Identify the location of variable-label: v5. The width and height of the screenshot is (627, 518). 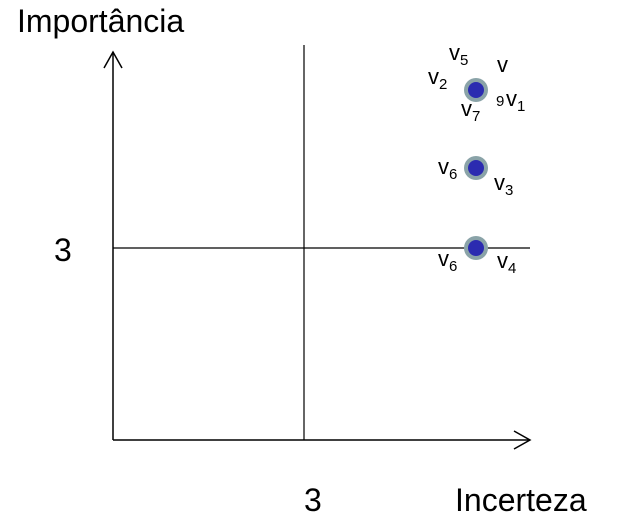
(459, 54).